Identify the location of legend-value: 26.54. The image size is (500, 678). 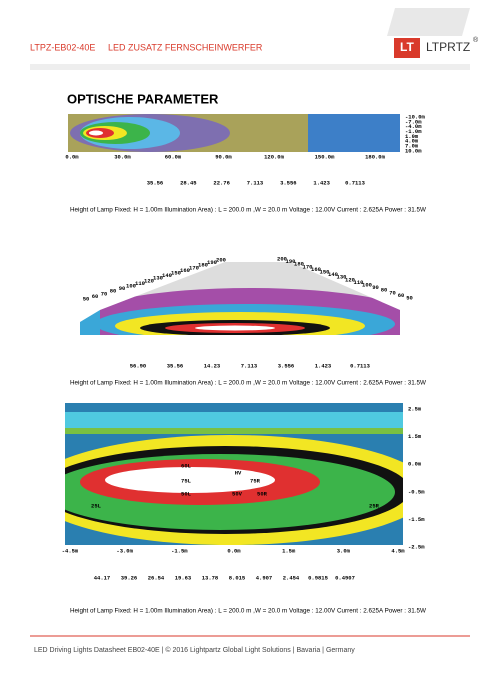
(156, 577).